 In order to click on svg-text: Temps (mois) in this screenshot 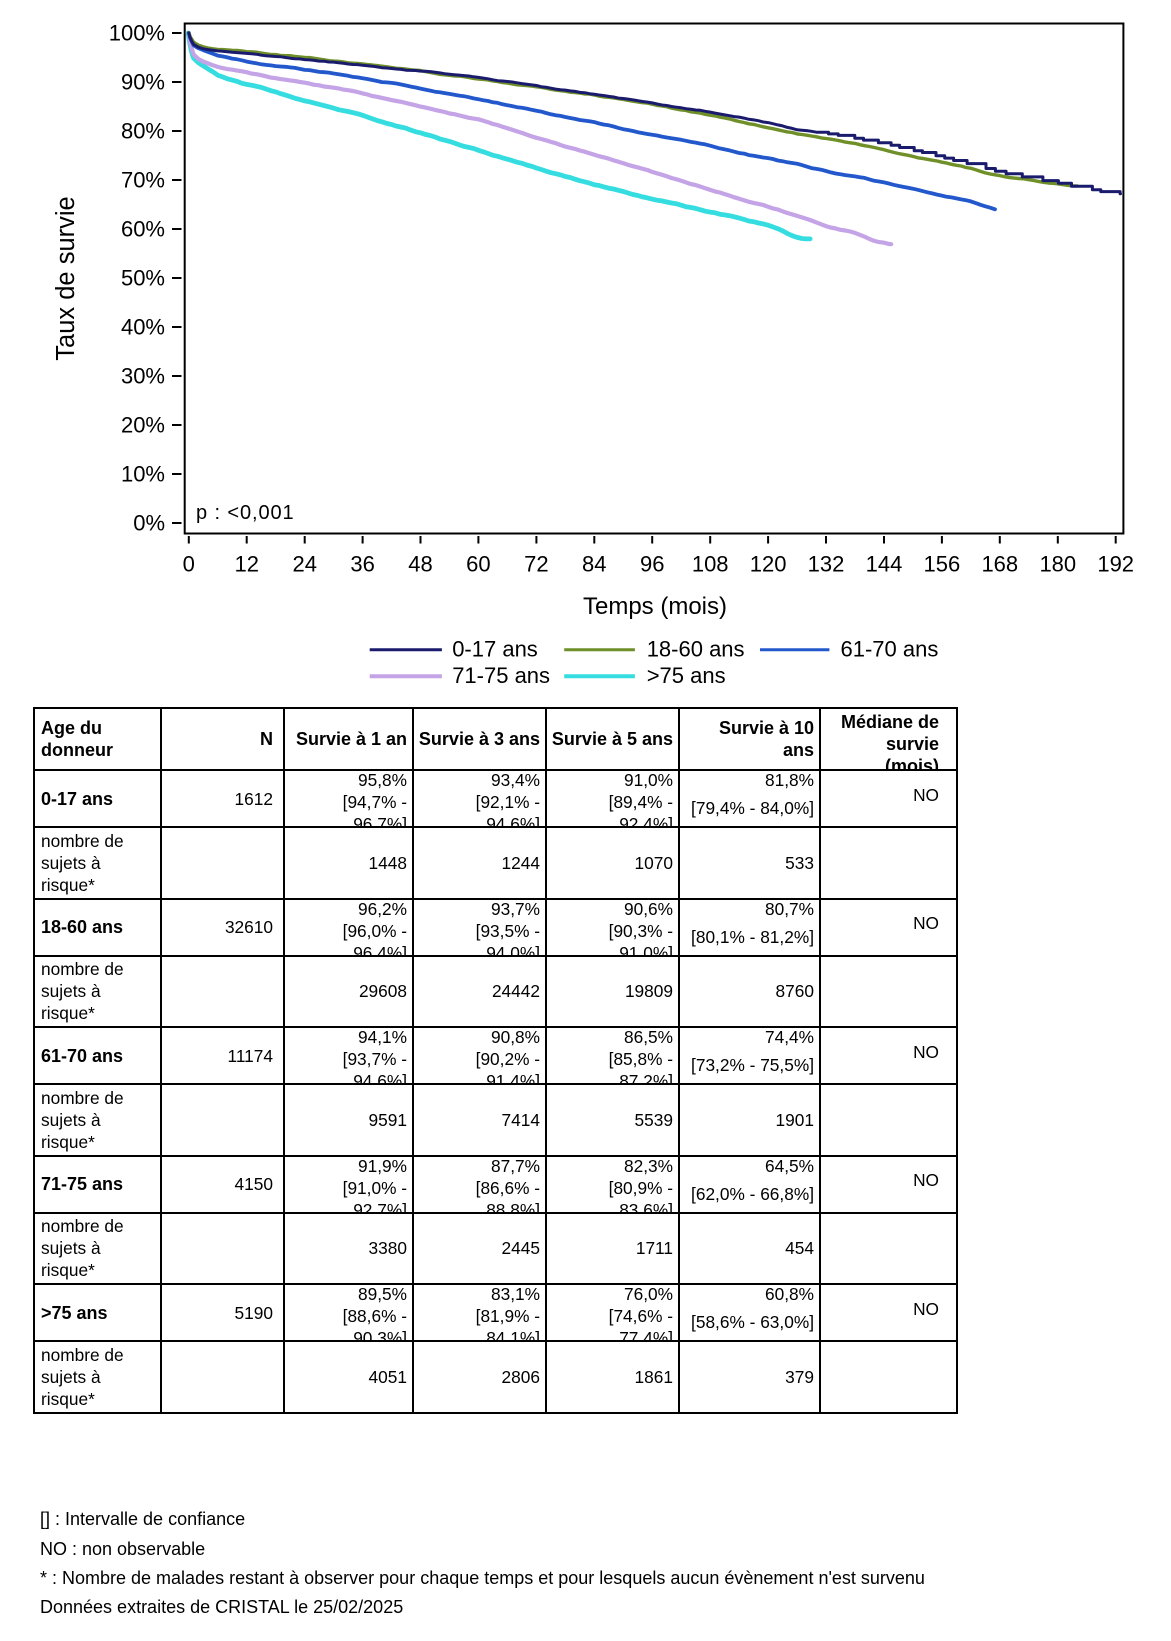, I will do `click(655, 606)`.